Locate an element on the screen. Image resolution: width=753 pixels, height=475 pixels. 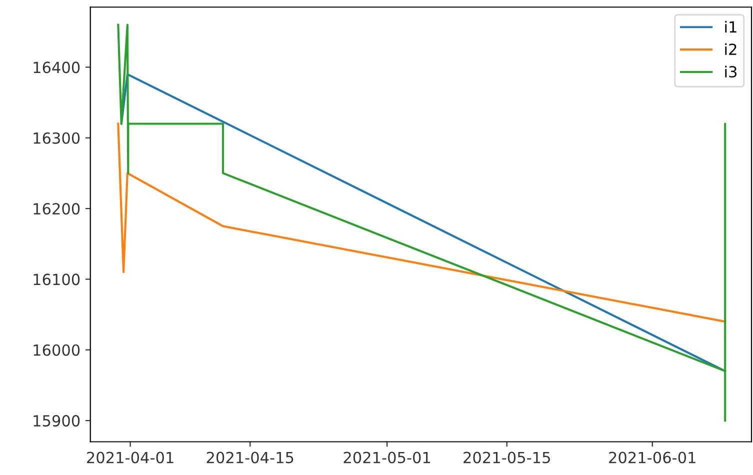
y-tick-label: 16300 is located at coordinates (57, 138).